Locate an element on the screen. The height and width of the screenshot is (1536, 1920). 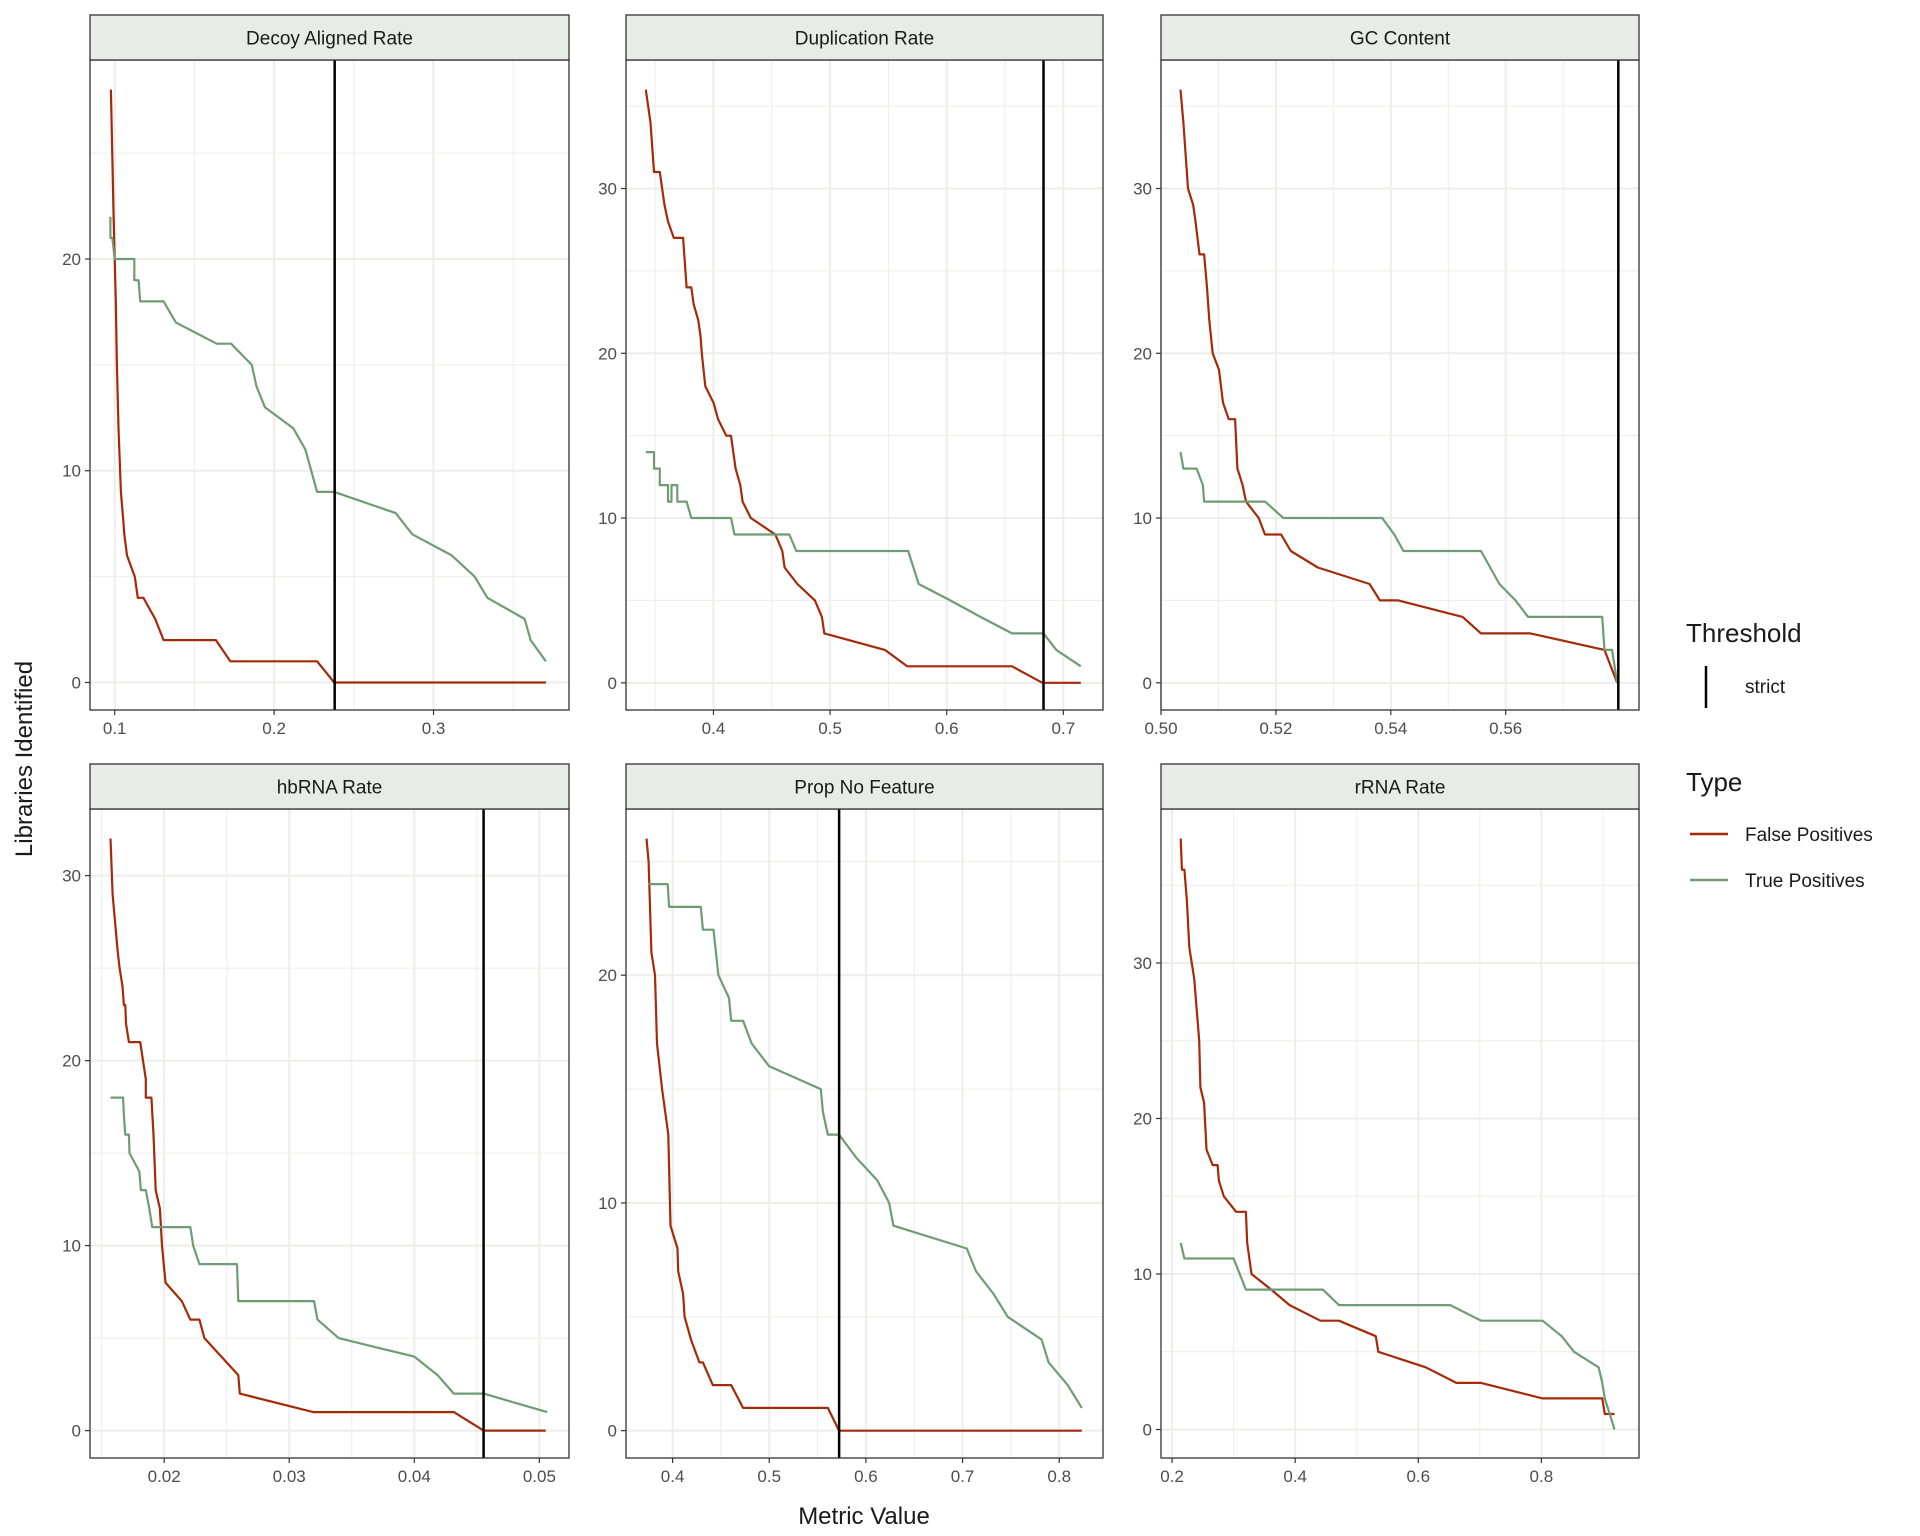
facet-panel: 0.50 0.52 0.54 0.56 0 10 20 30 GC Content is located at coordinates (1386, 376).